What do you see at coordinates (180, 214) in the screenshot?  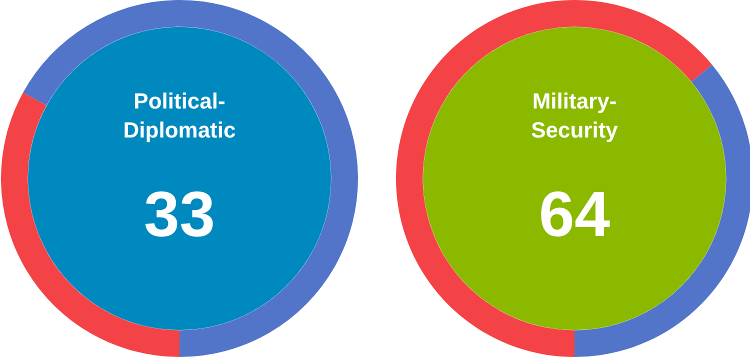 I see `data-label: 33` at bounding box center [180, 214].